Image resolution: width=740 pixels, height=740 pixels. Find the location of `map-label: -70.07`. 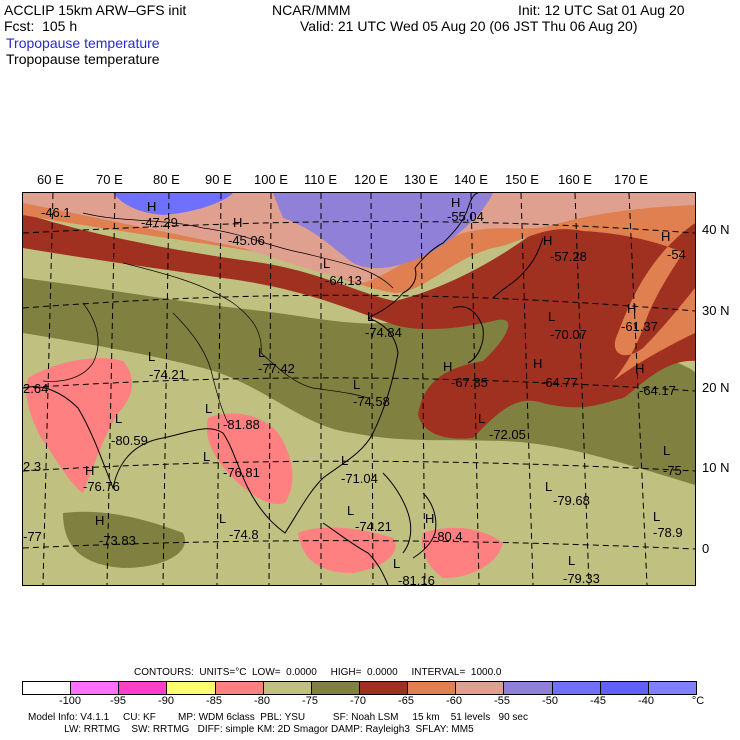

map-label: -70.07 is located at coordinates (568, 334).